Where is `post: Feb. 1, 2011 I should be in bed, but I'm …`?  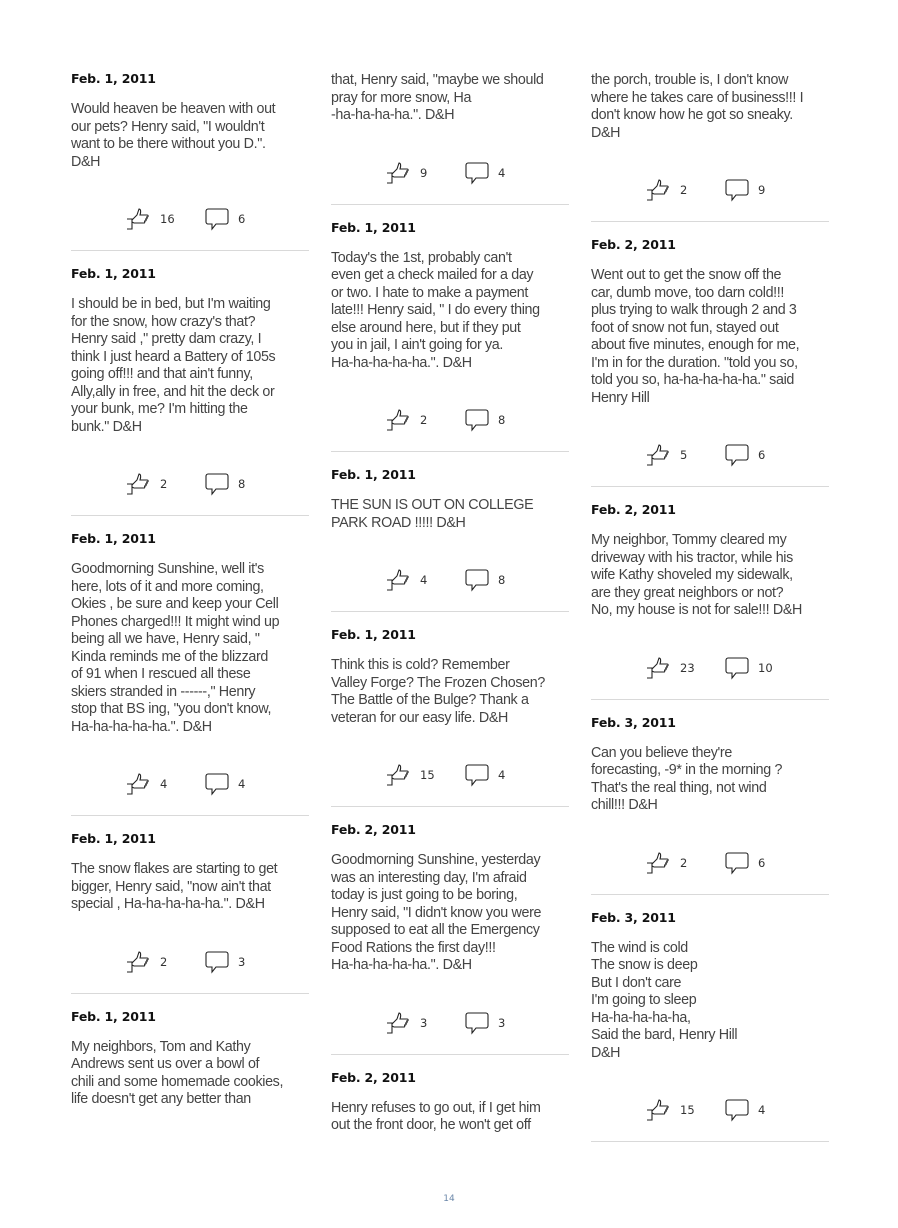
post: Feb. 1, 2011 I should be in bed, but I'm … is located at coordinates (190, 383).